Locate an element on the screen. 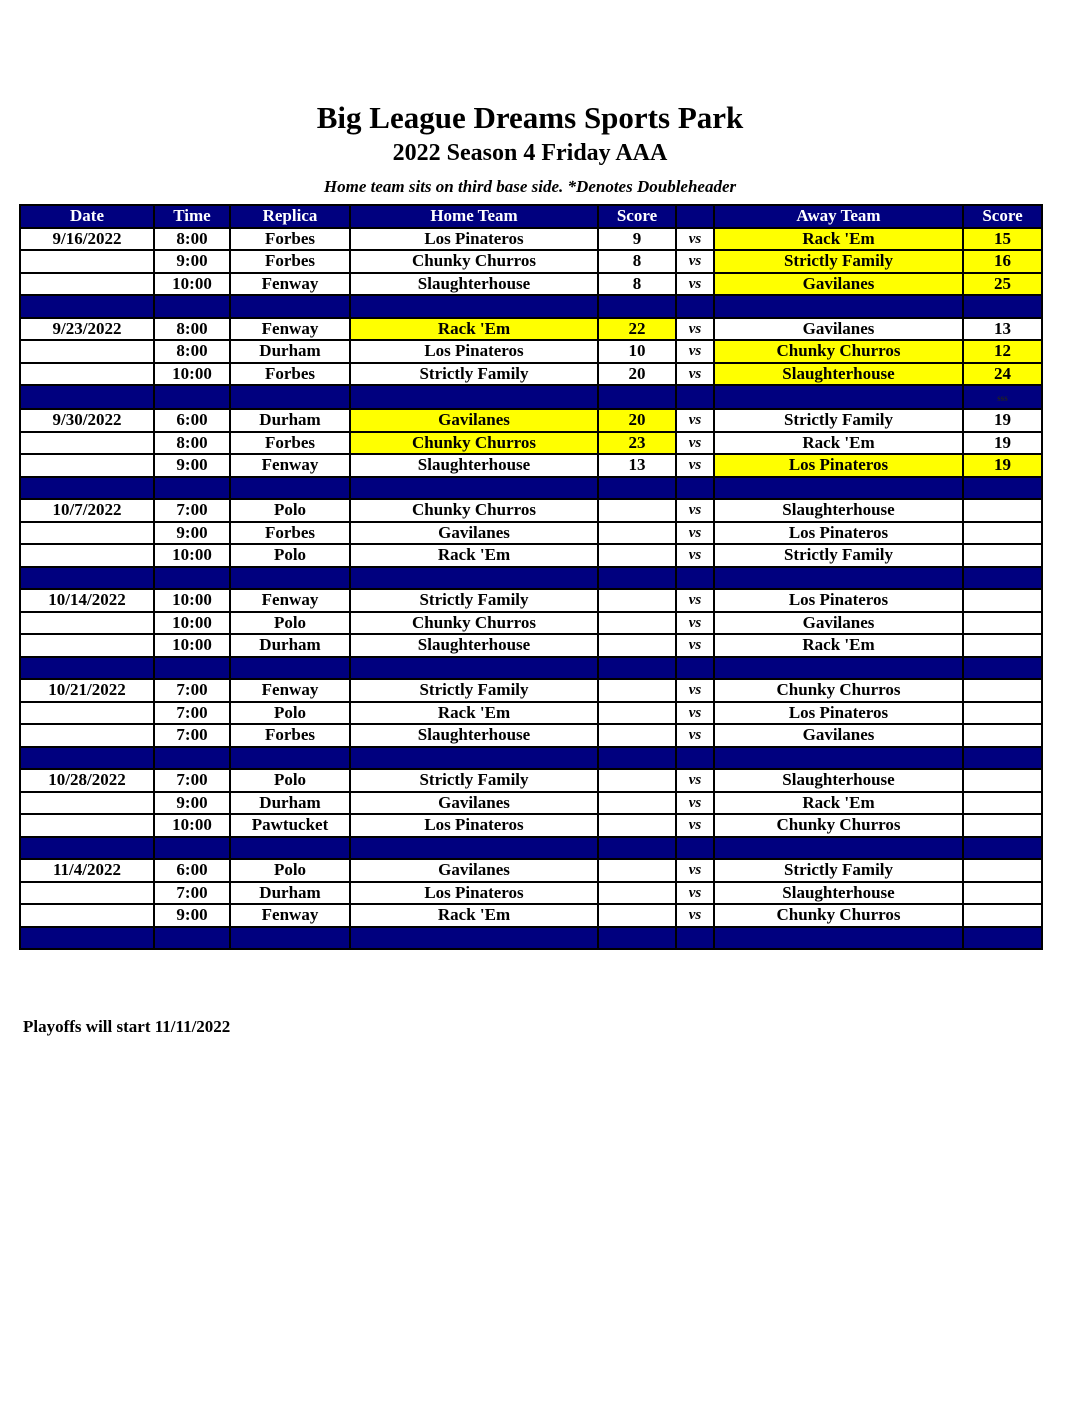 The image size is (1088, 1408). home-team-cell: Strictly Family is located at coordinates (474, 600).